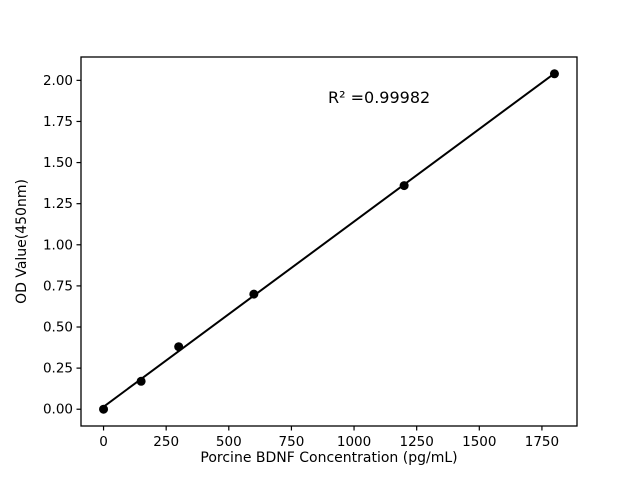 The image size is (640, 484). Describe the element at coordinates (58, 245) in the screenshot. I see `y-tick-label: 1.00` at that location.